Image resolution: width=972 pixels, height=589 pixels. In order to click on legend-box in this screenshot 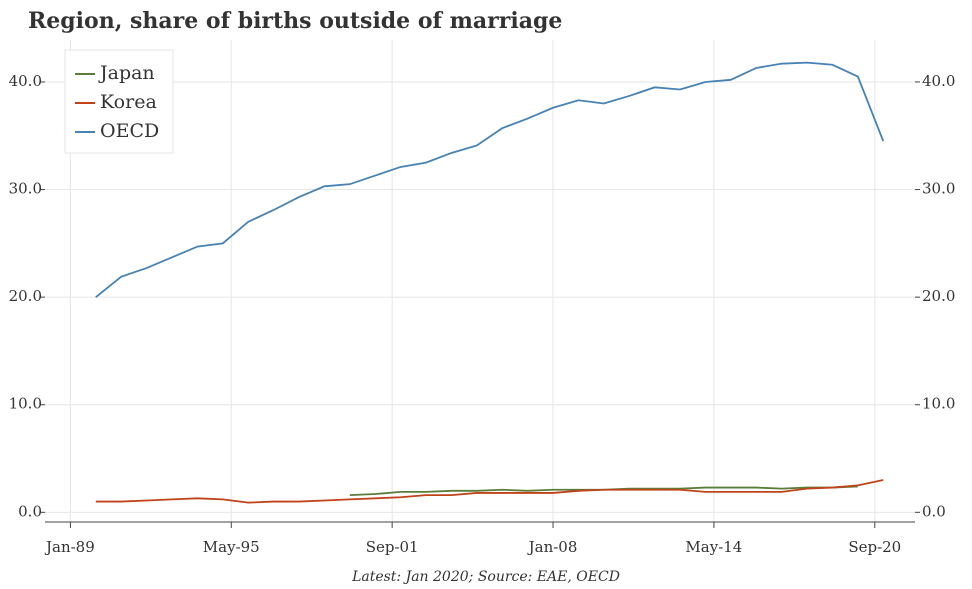, I will do `click(119, 101)`.